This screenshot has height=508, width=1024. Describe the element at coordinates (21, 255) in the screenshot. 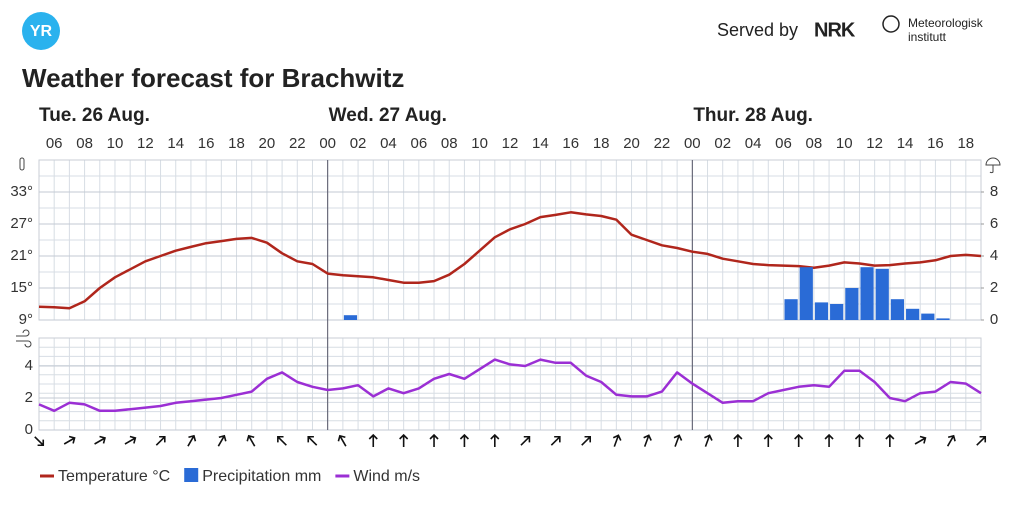

I see `y-tick-label: 21°` at that location.